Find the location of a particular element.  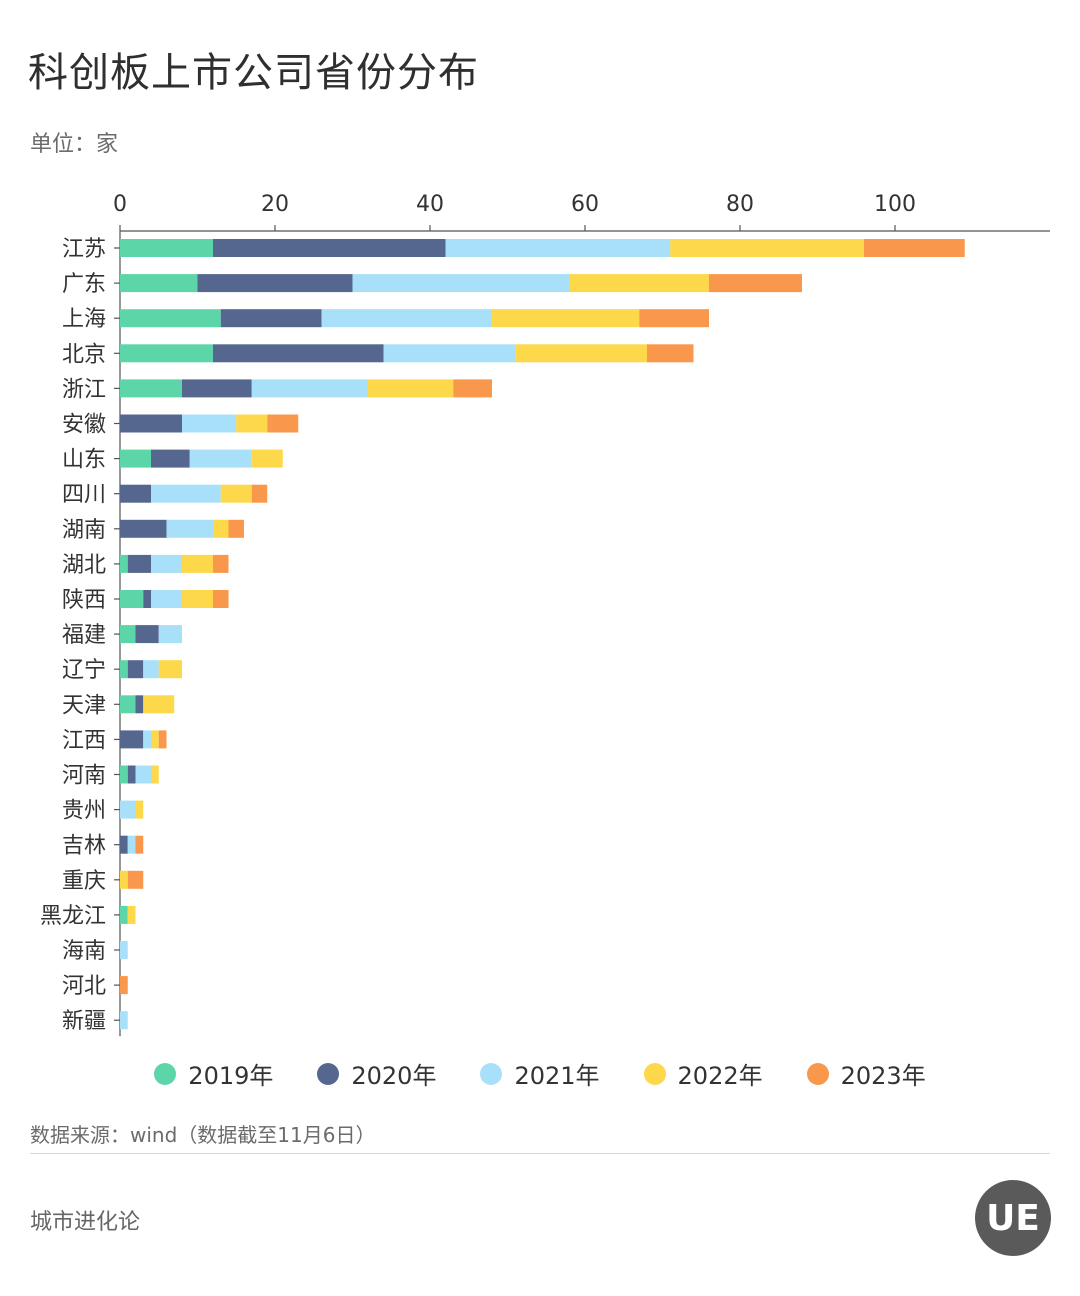

footer-brand: 城市进化论 is located at coordinates (85, 1222).